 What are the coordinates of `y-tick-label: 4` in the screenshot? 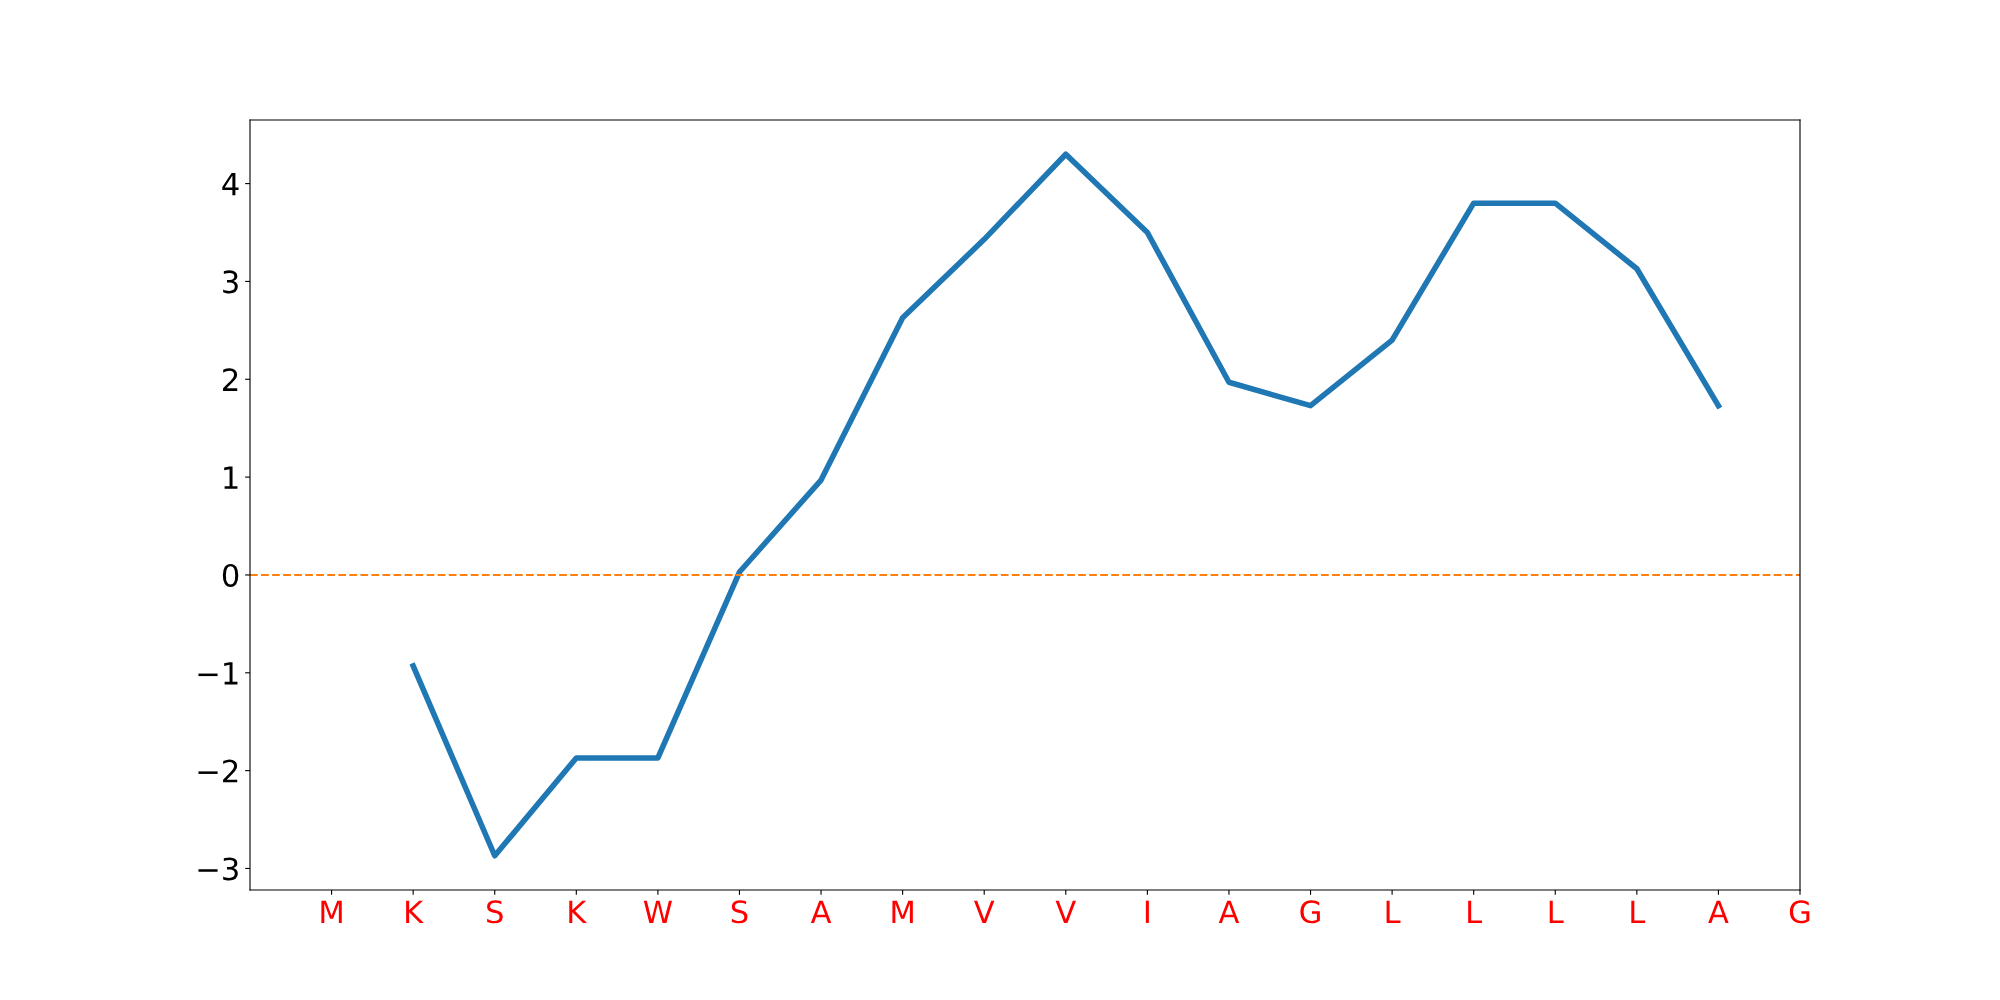 It's located at (230, 184).